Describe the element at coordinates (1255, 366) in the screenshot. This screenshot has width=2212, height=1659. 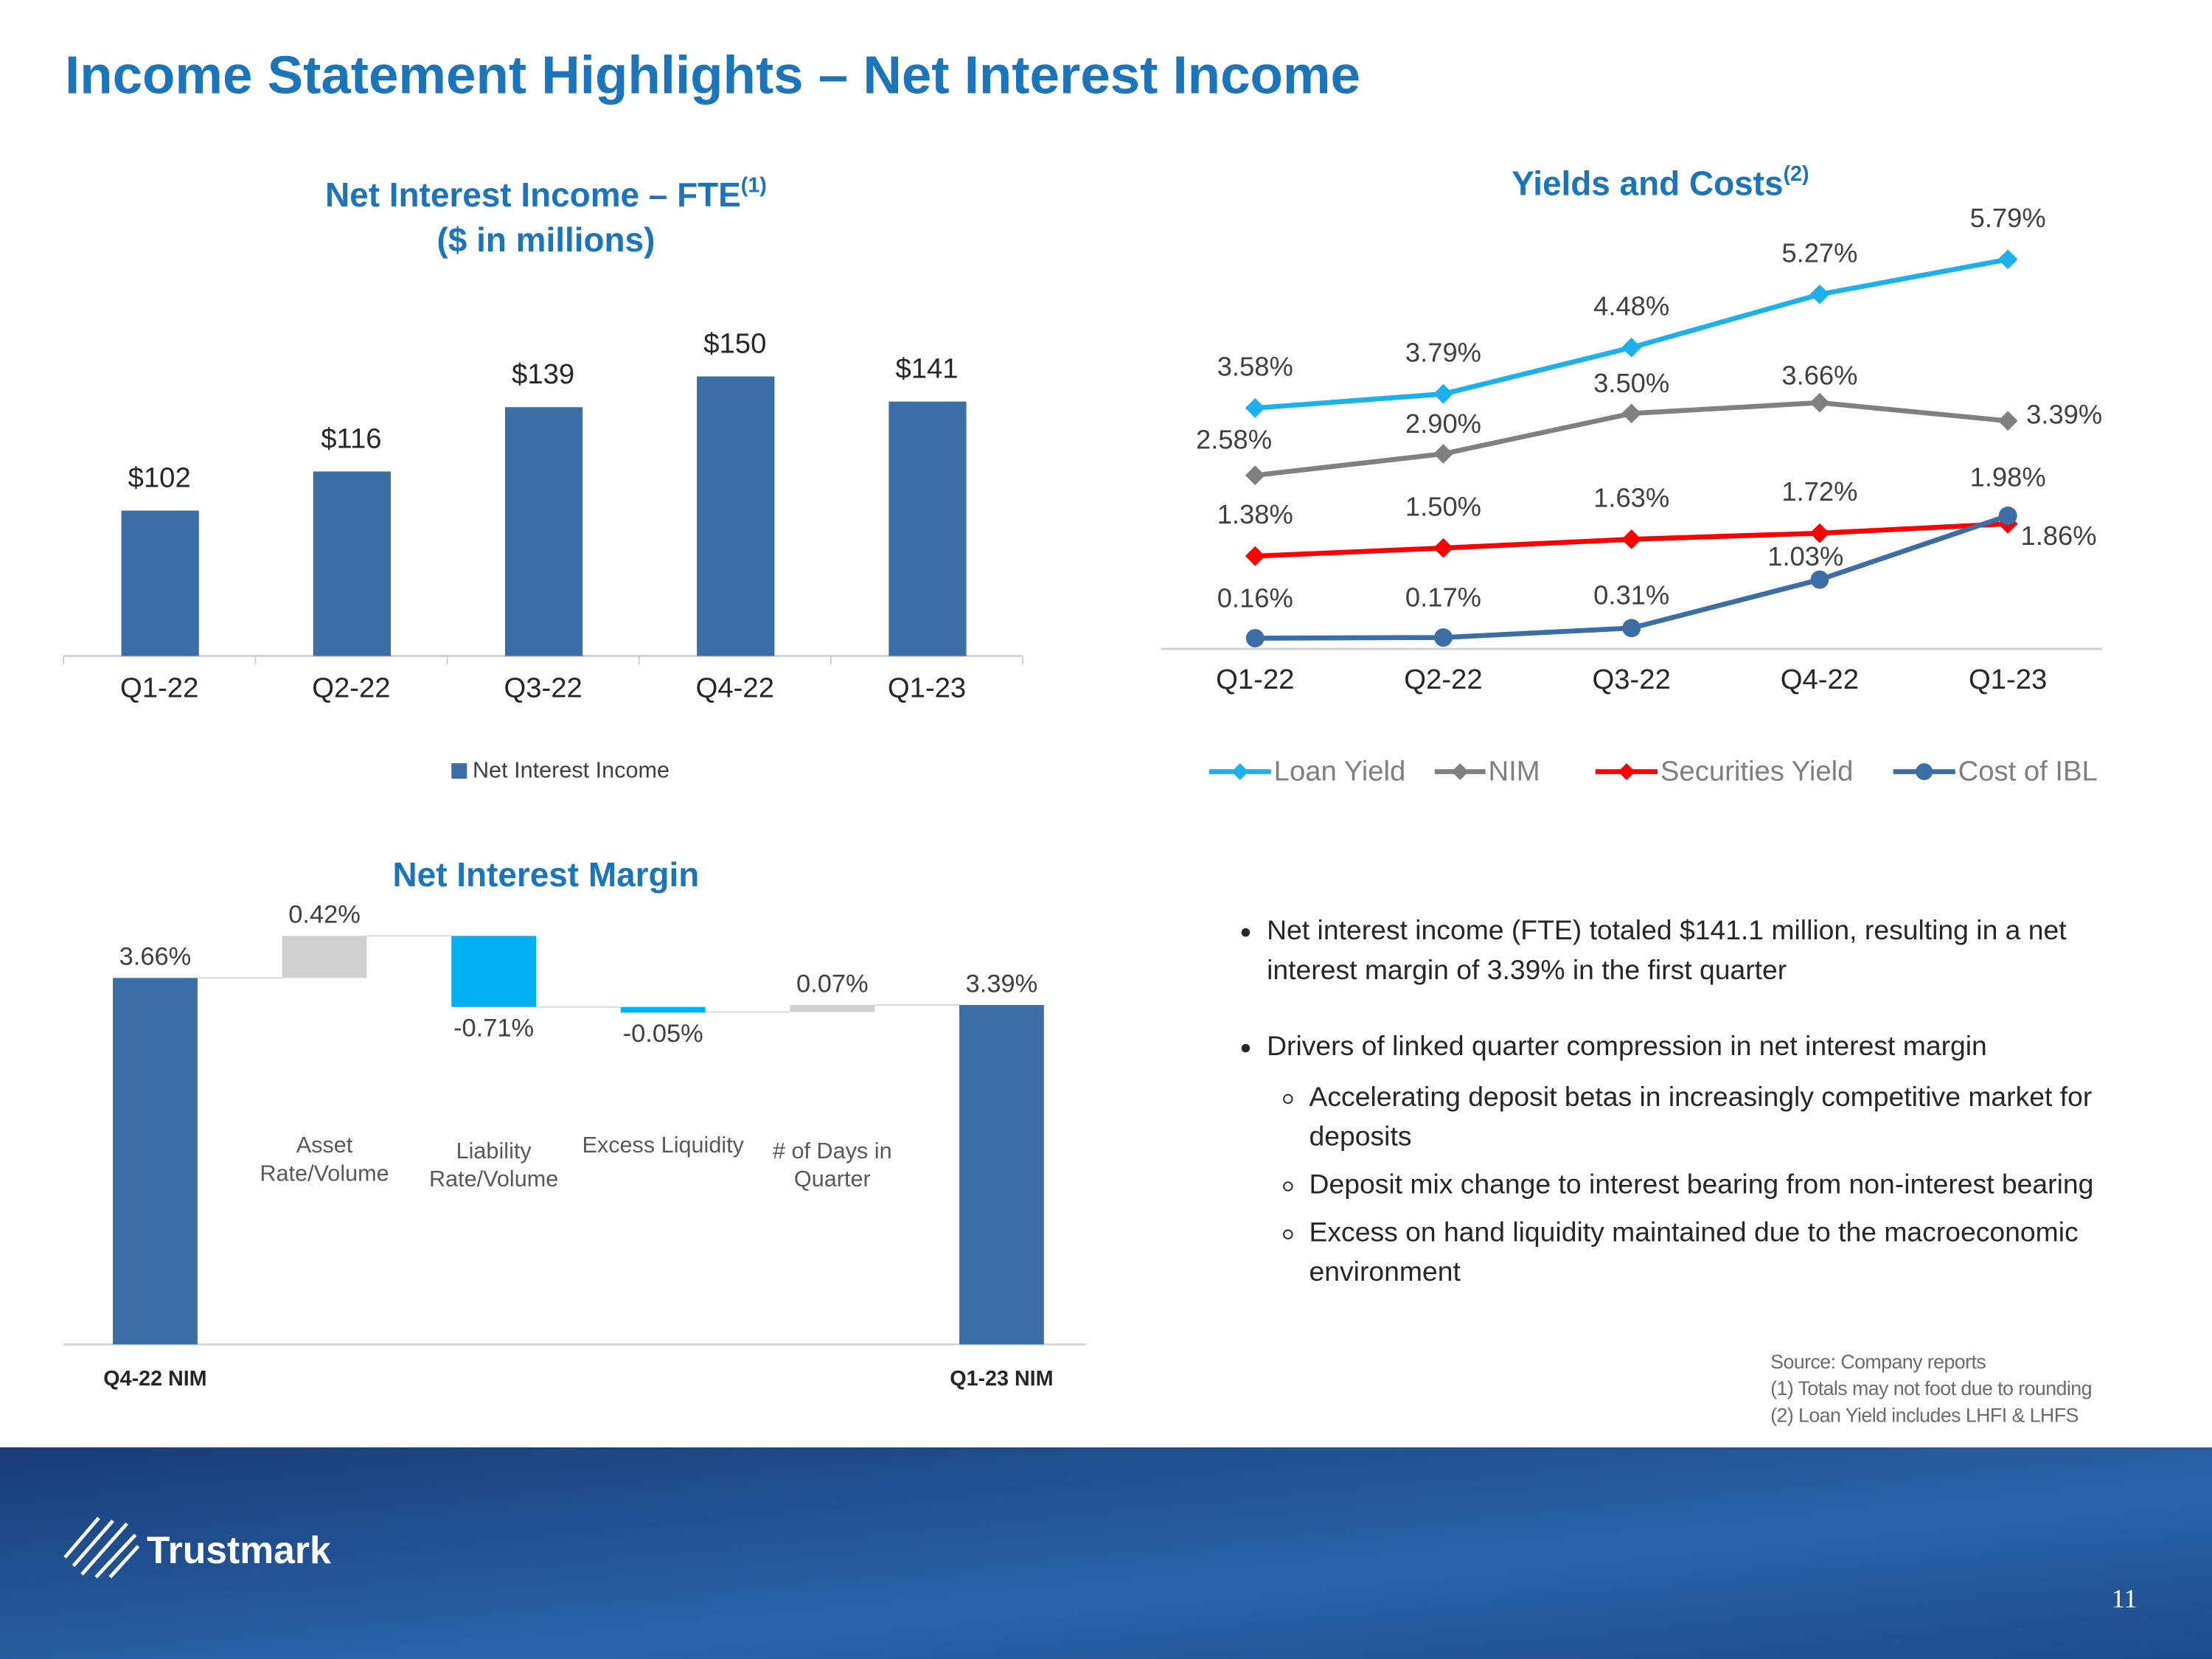
I see `data-label: 3.58%` at that location.